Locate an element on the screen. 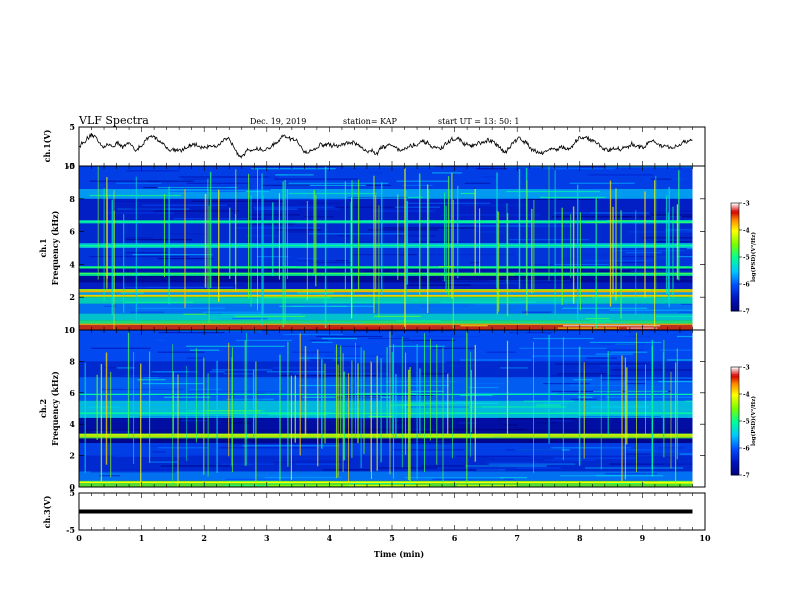  colorbar-label: log(PSD)(V²/Hz) is located at coordinates (753, 257).